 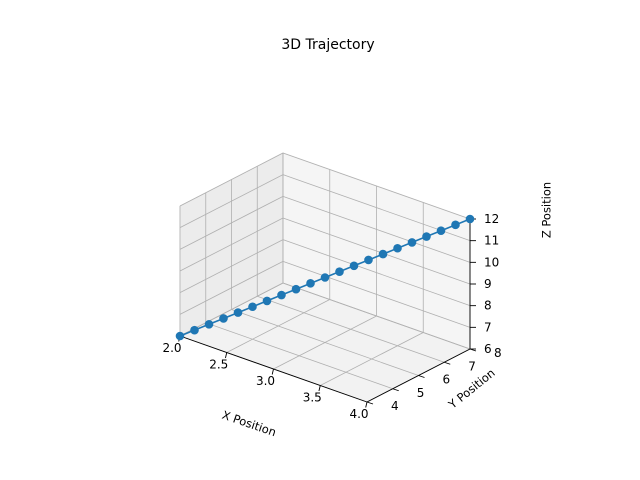 I want to click on x-tick-label: 3.5, so click(x=312, y=398).